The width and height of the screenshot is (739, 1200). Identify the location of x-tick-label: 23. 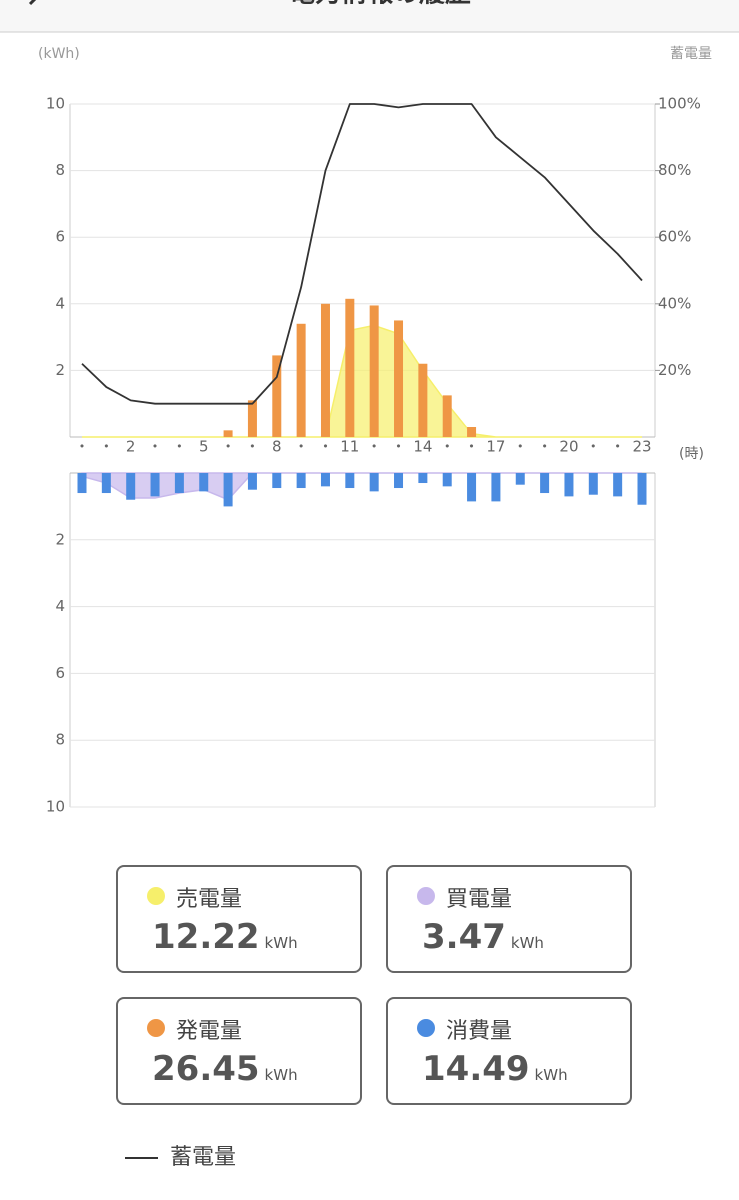
(641, 447).